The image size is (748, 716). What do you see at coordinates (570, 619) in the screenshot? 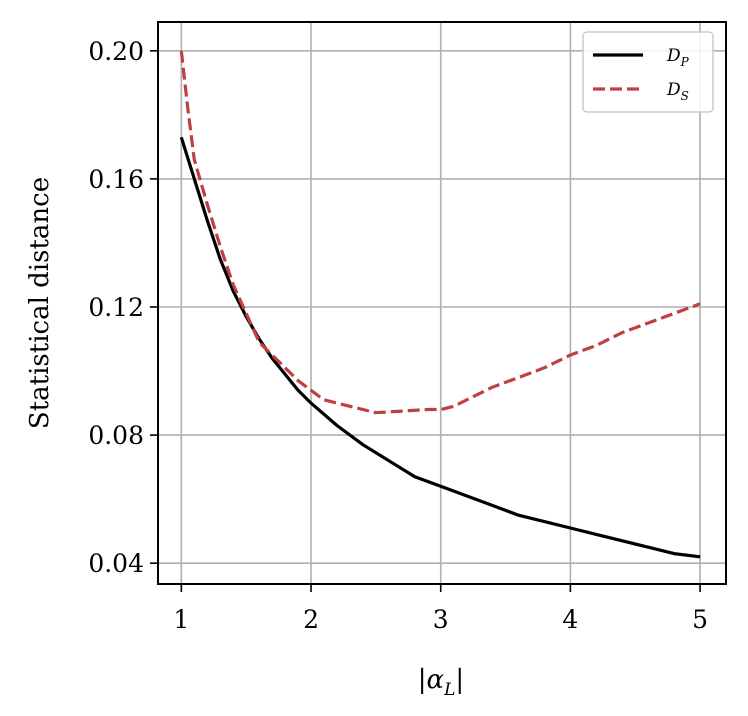
I see `x-tick-label: 4` at bounding box center [570, 619].